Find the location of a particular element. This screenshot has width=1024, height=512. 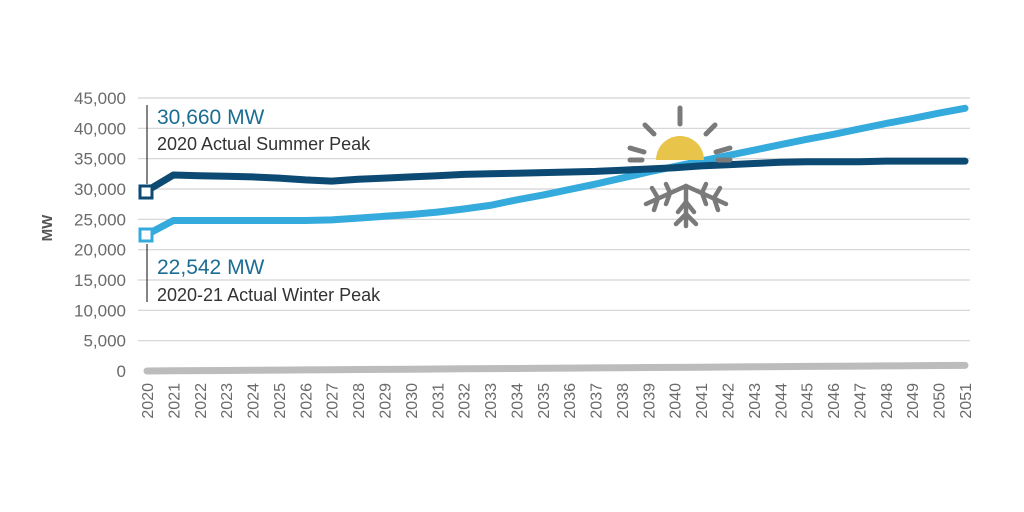

y-tick-label: 15,000 is located at coordinates (100, 280).